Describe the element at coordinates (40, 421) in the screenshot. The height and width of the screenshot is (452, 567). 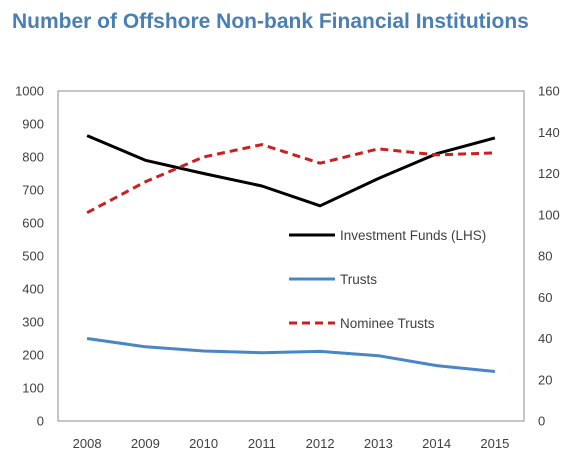
I see `left-y-tick-label: 0` at that location.